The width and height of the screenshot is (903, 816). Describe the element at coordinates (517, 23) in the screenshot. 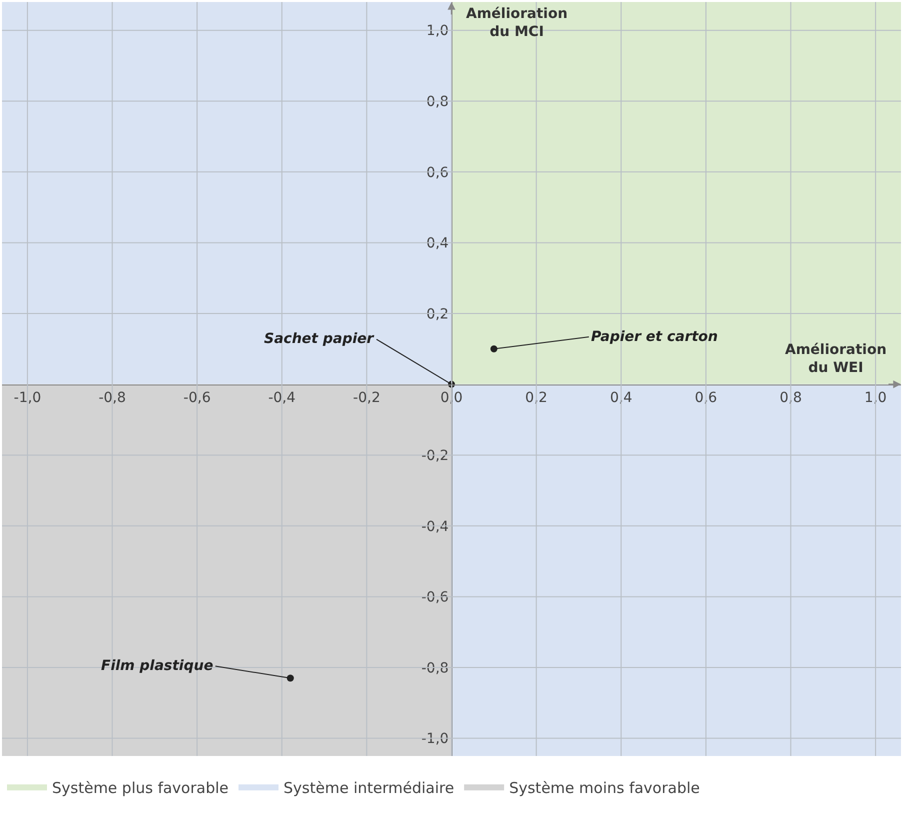

I see `y-axis-title: Amélioration du MCI` at that location.